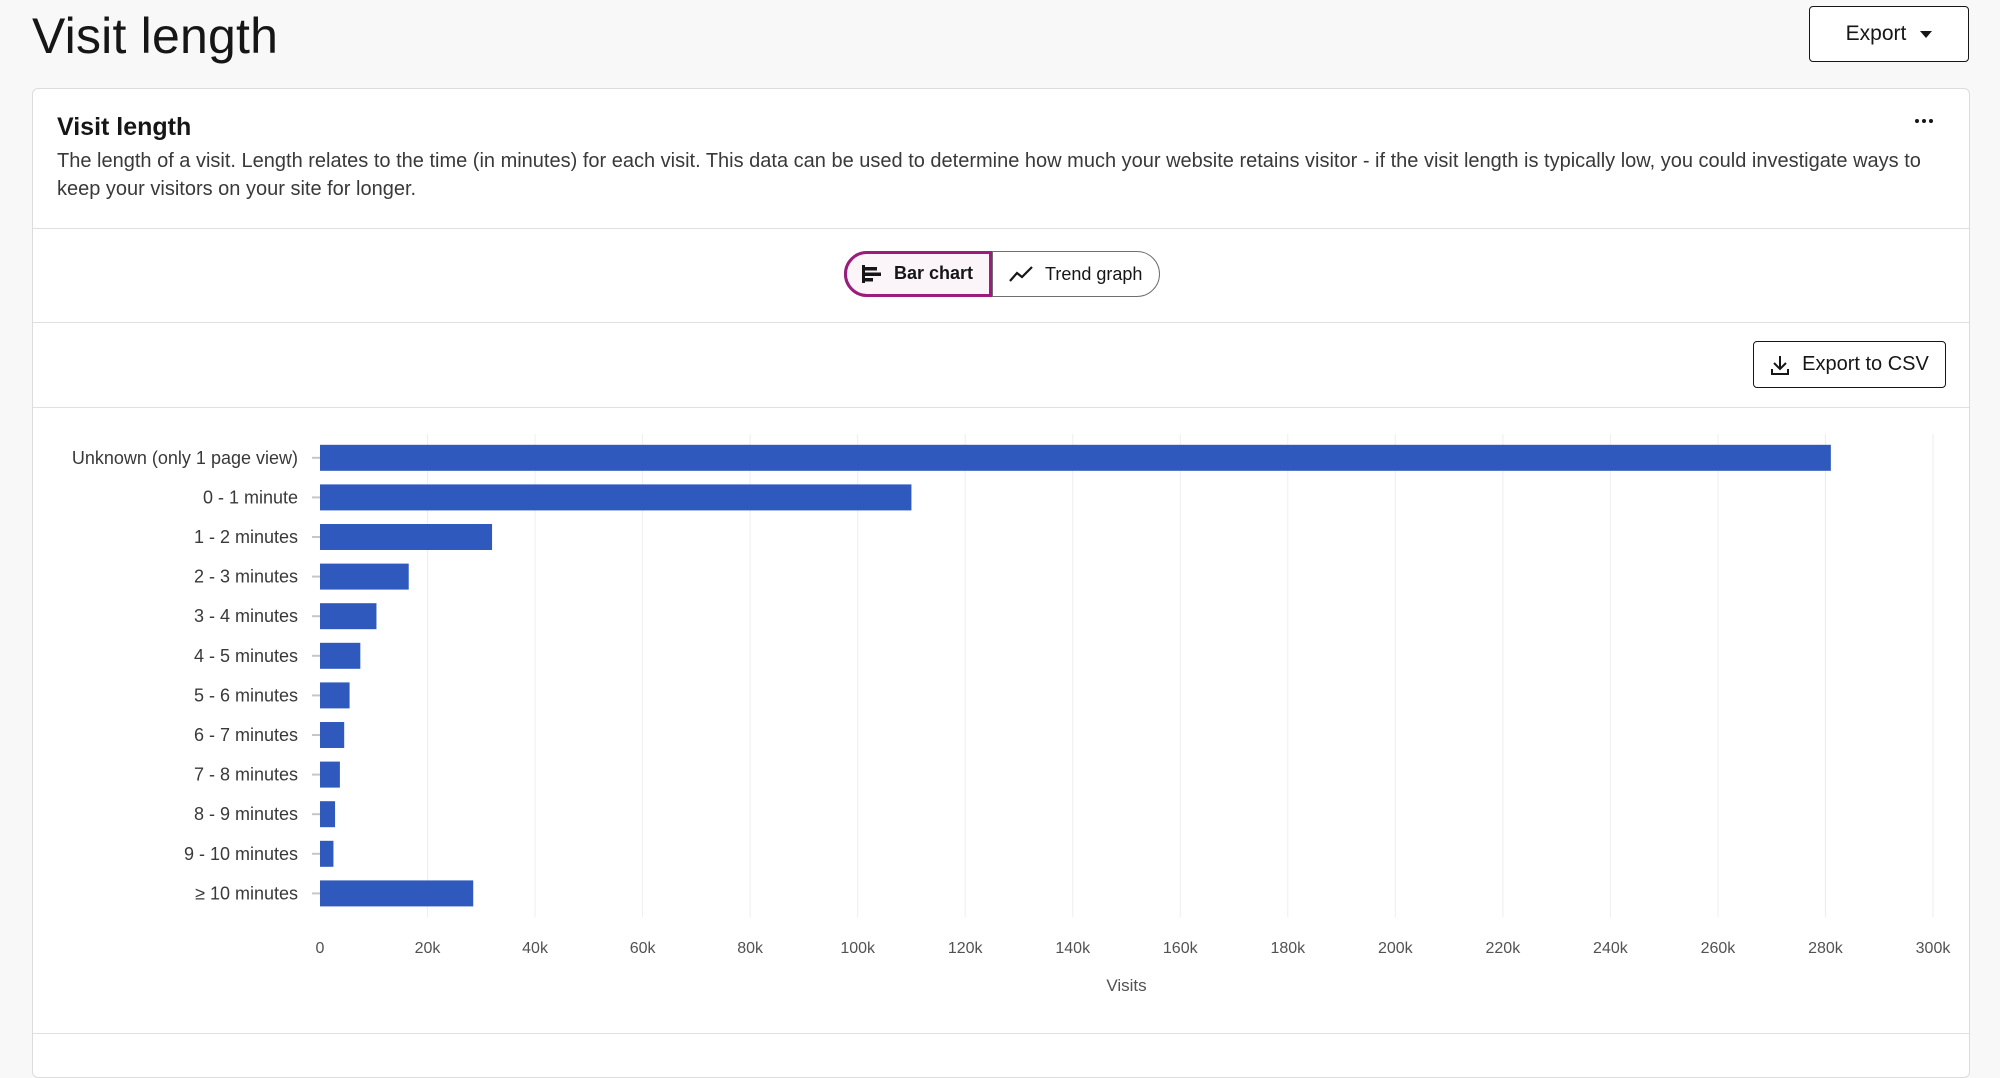 This screenshot has width=2000, height=1078. Describe the element at coordinates (1094, 273) in the screenshot. I see `trend-graph-toggle-label: Trend graph` at that location.